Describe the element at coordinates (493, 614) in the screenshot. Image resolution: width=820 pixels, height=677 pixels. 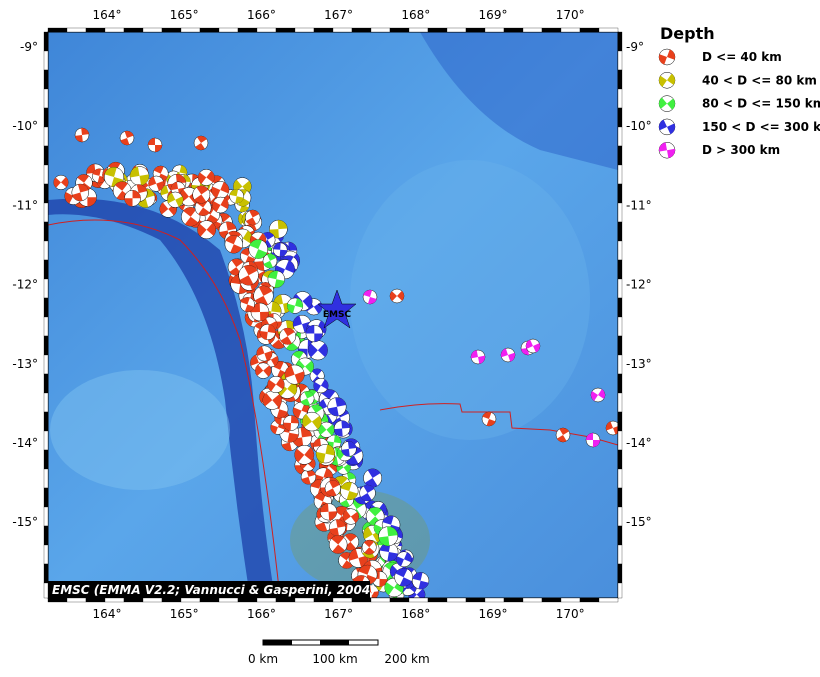
I see `lon-label: 169°` at that location.